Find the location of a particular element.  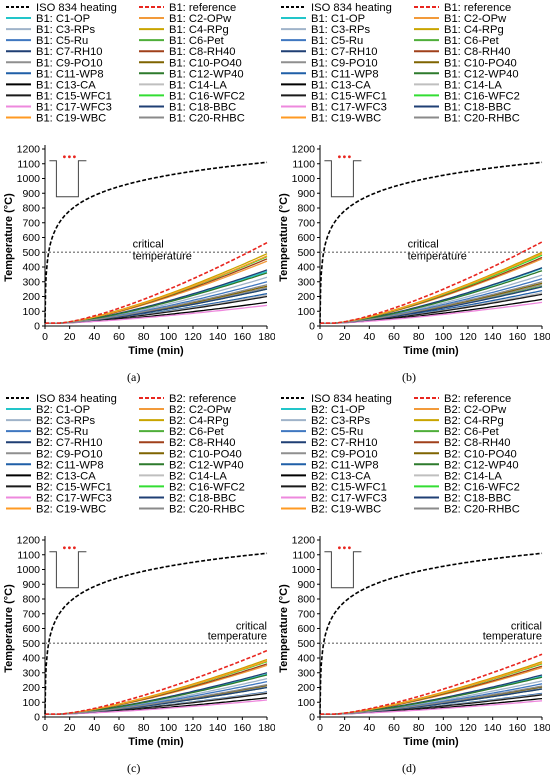

legend-c10-po40-label: B1: C10-PO40 is located at coordinates (205, 63).